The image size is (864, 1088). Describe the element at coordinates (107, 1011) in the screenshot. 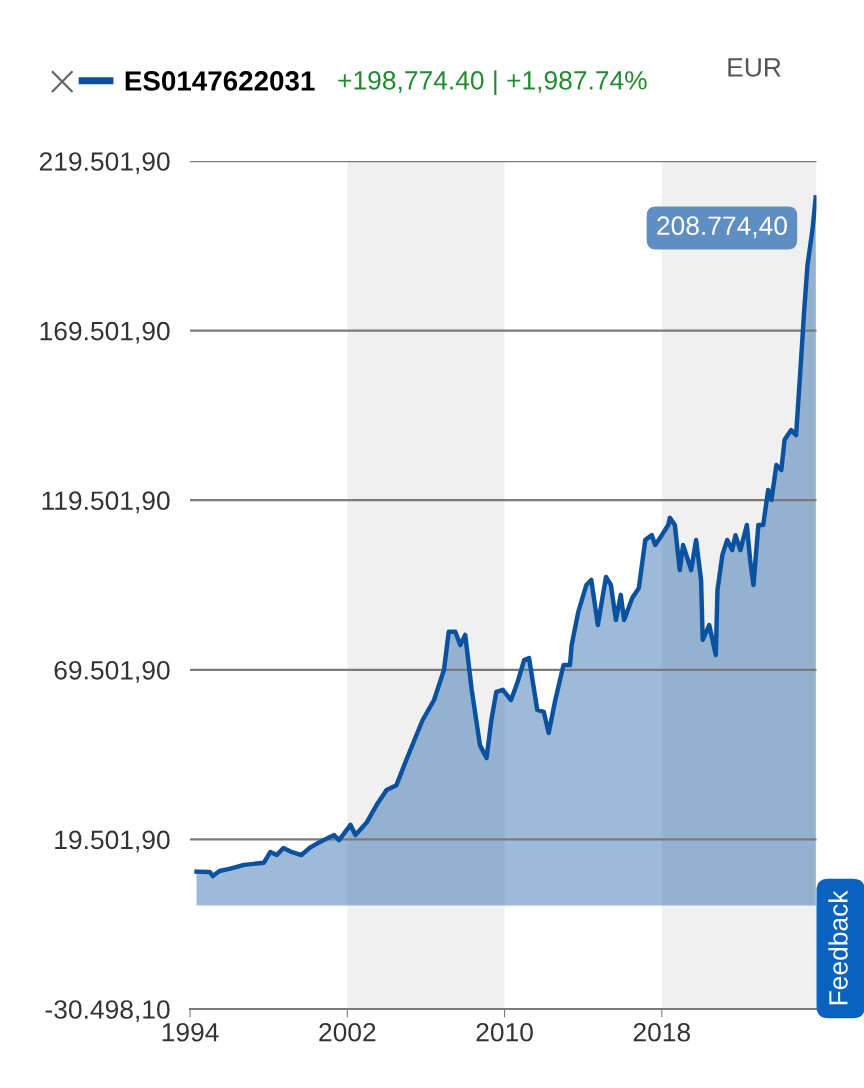

I see `y-tick-label: -30.498,10` at that location.